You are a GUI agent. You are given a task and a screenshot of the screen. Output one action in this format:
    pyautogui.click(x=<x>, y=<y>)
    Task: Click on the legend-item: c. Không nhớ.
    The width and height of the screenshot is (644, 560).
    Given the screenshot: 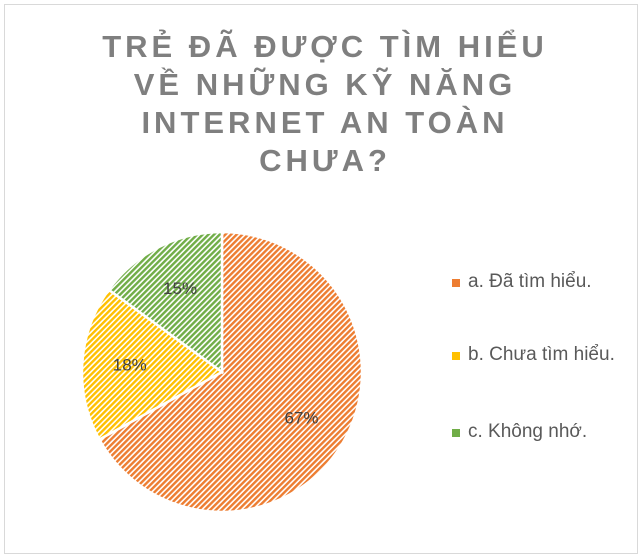 What is the action you would take?
    pyautogui.click(x=539, y=432)
    